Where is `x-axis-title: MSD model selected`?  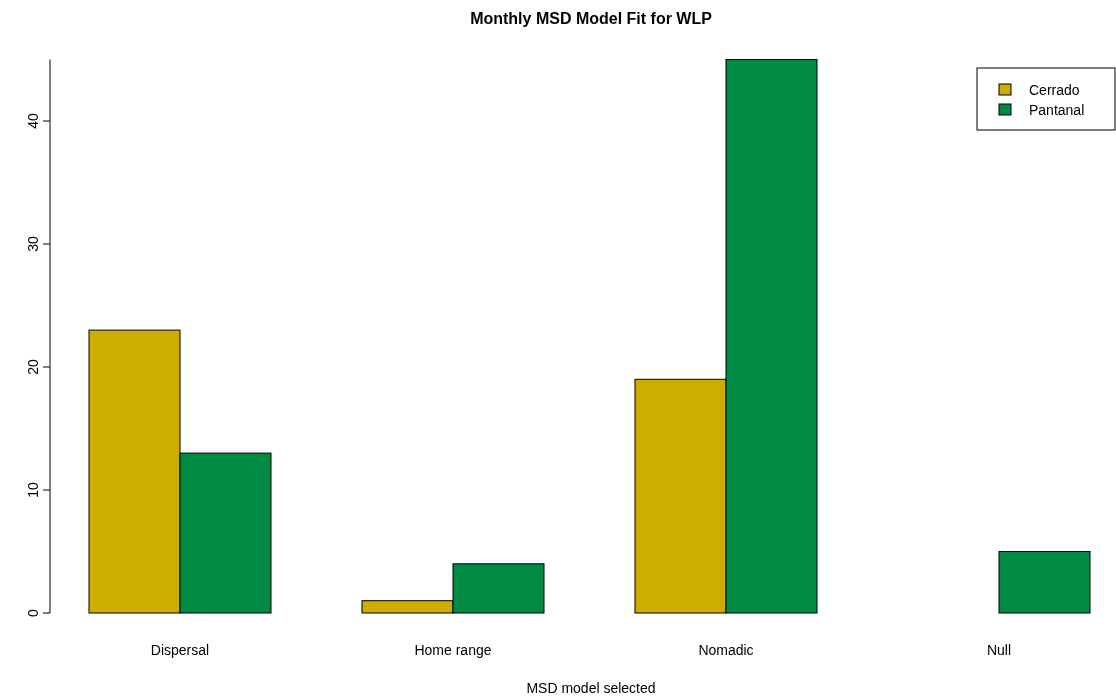
x-axis-title: MSD model selected is located at coordinates (591, 688).